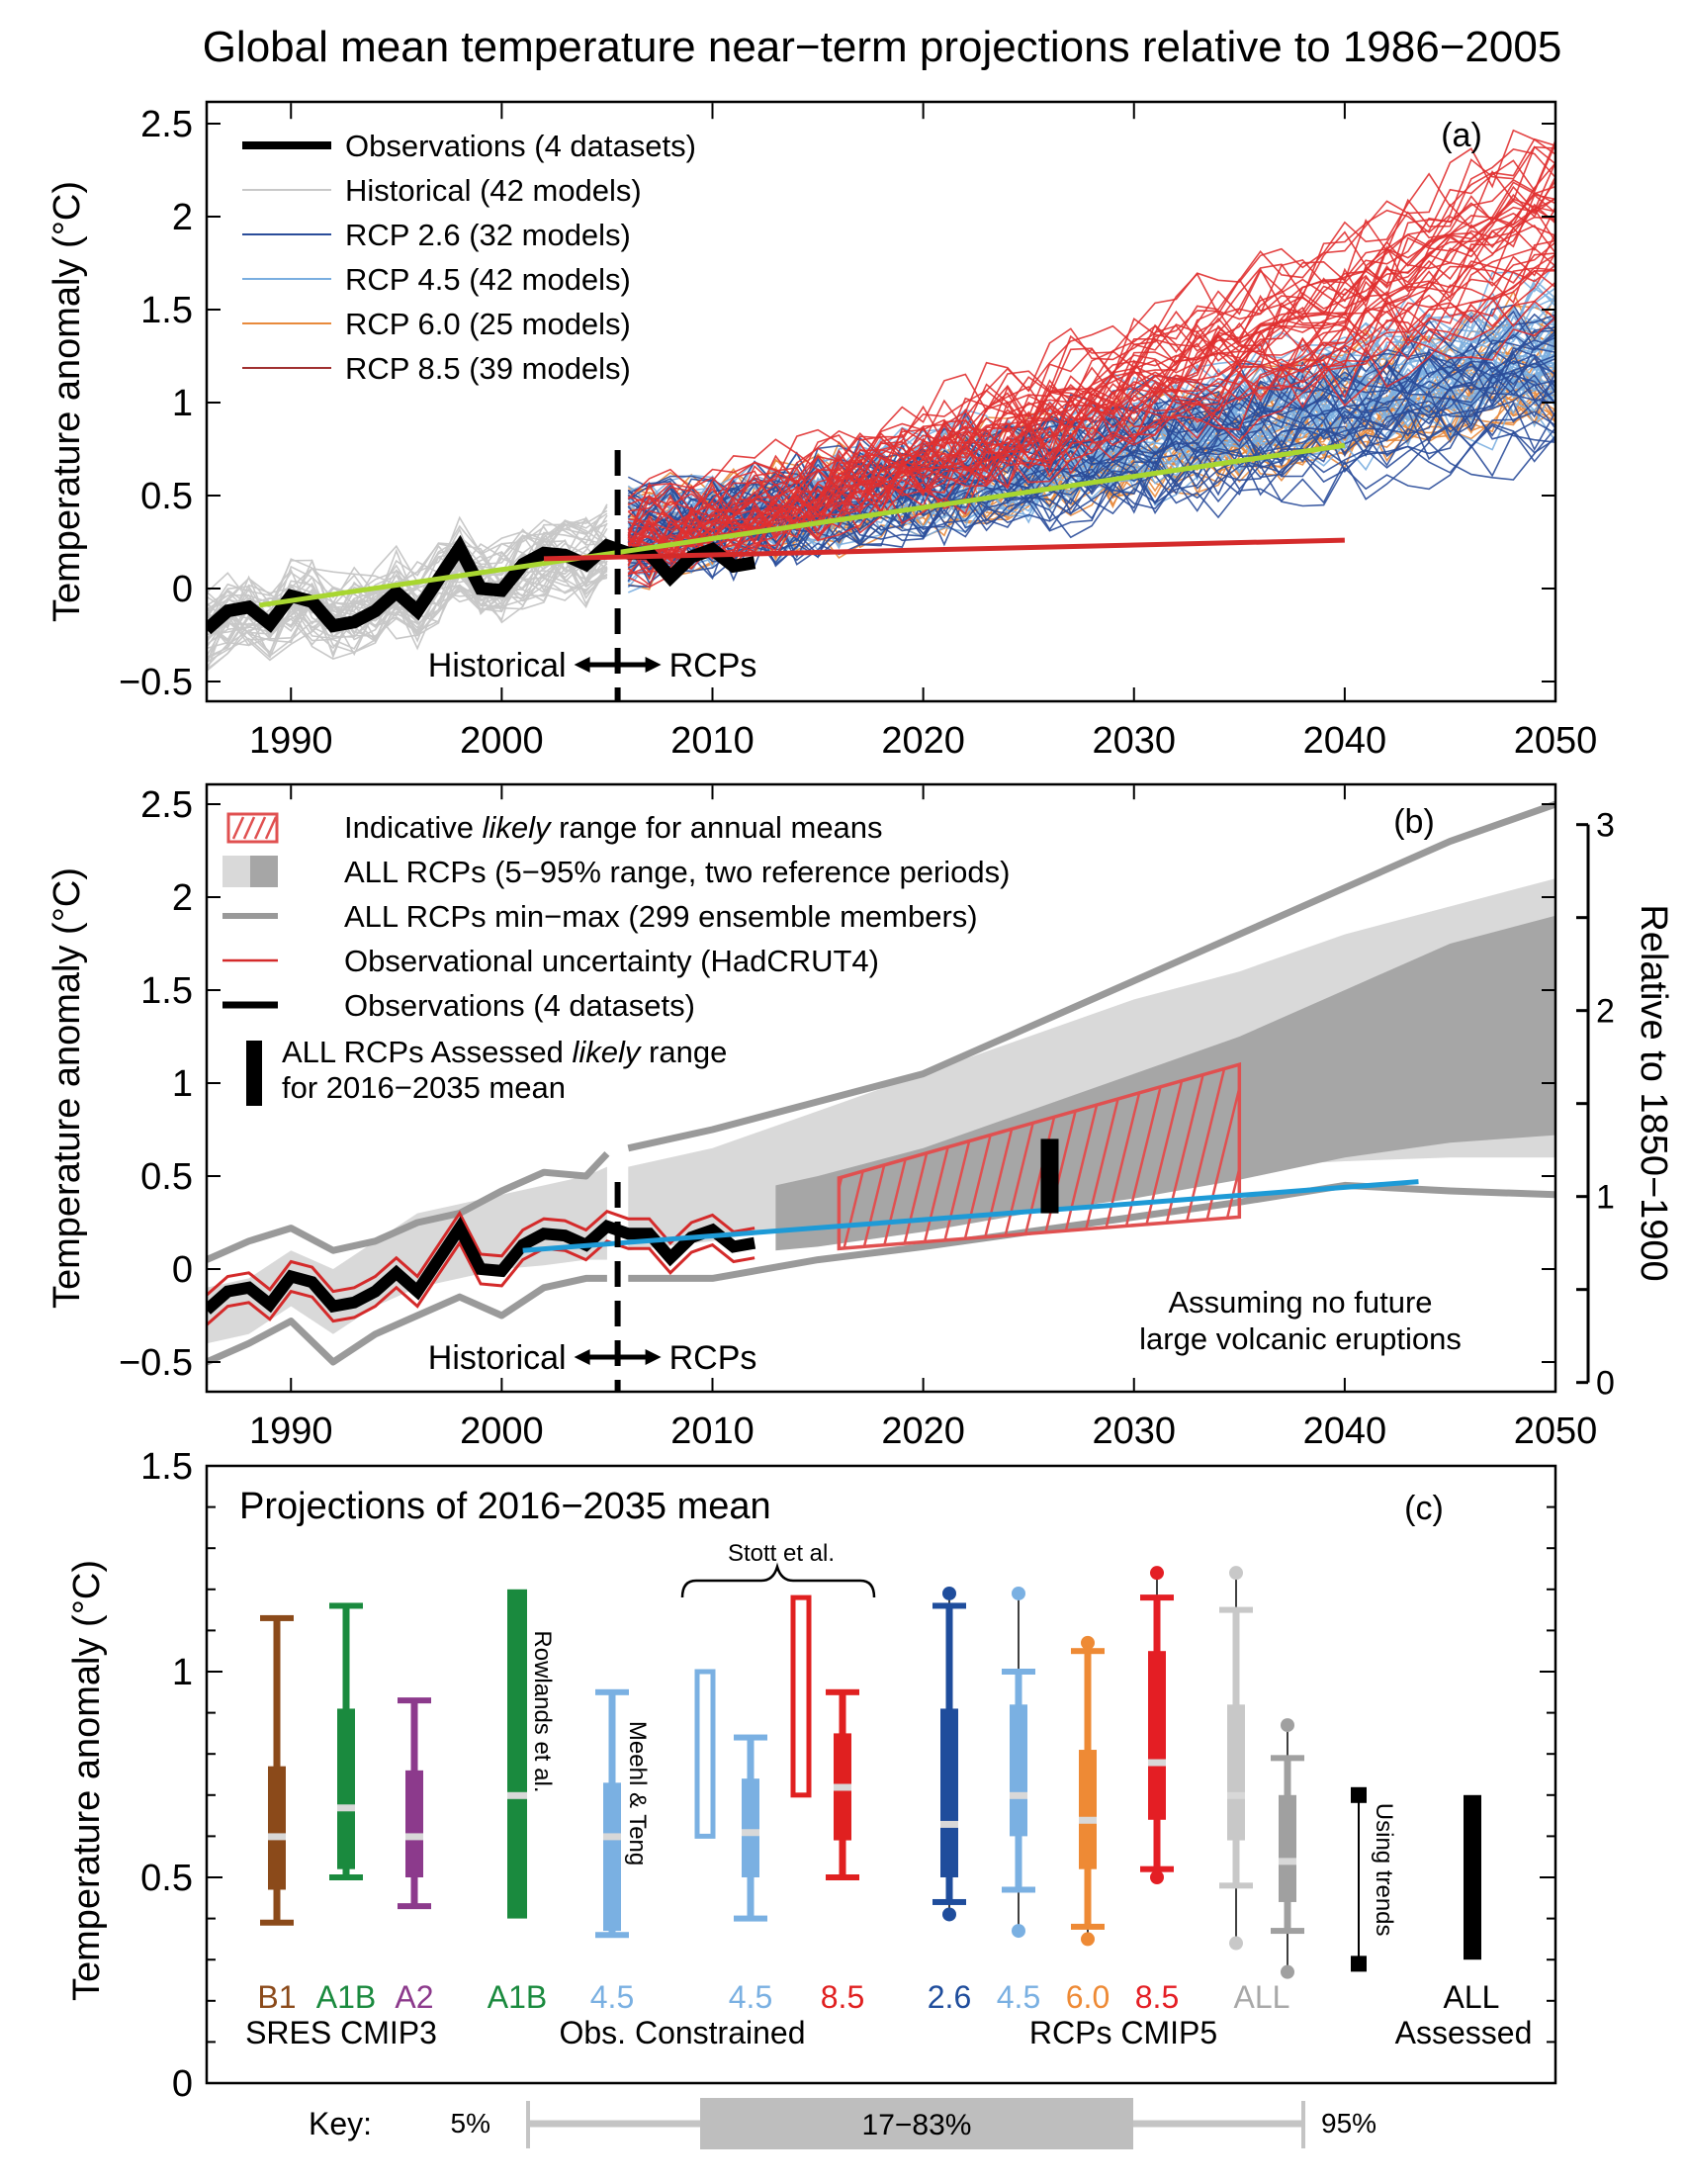 This screenshot has height=2184, width=1687. Describe the element at coordinates (842, 1997) in the screenshot. I see `box-category-label: 8.5` at that location.